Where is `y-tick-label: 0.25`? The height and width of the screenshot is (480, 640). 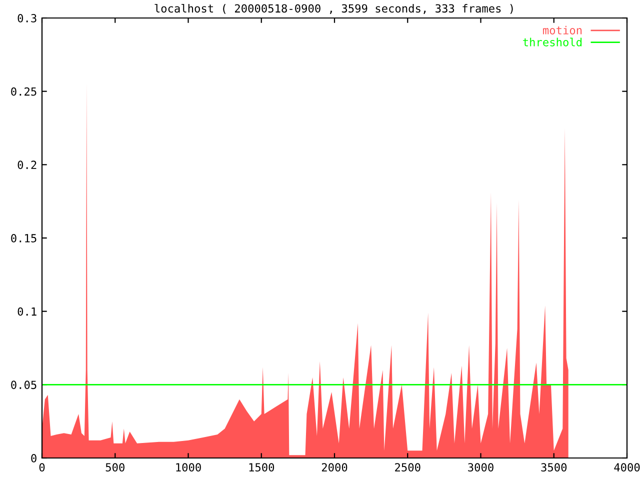 y-tick-label: 0.25 is located at coordinates (23, 91).